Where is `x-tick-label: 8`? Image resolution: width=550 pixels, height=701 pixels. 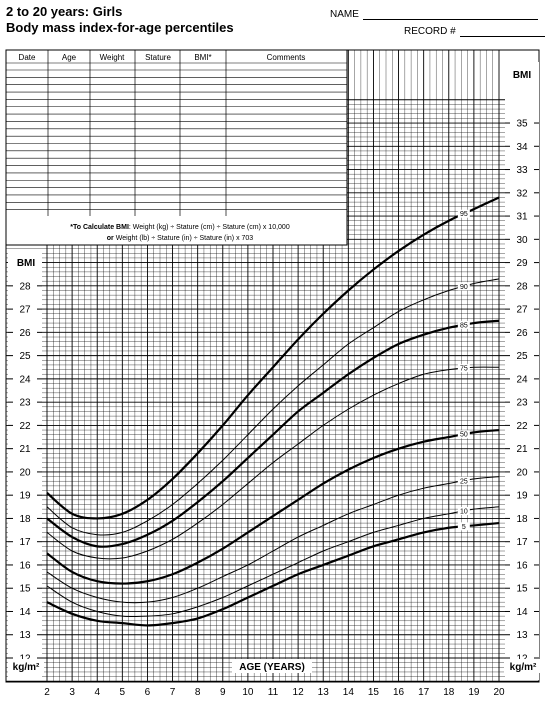 x-tick-label: 8 is located at coordinates (198, 692).